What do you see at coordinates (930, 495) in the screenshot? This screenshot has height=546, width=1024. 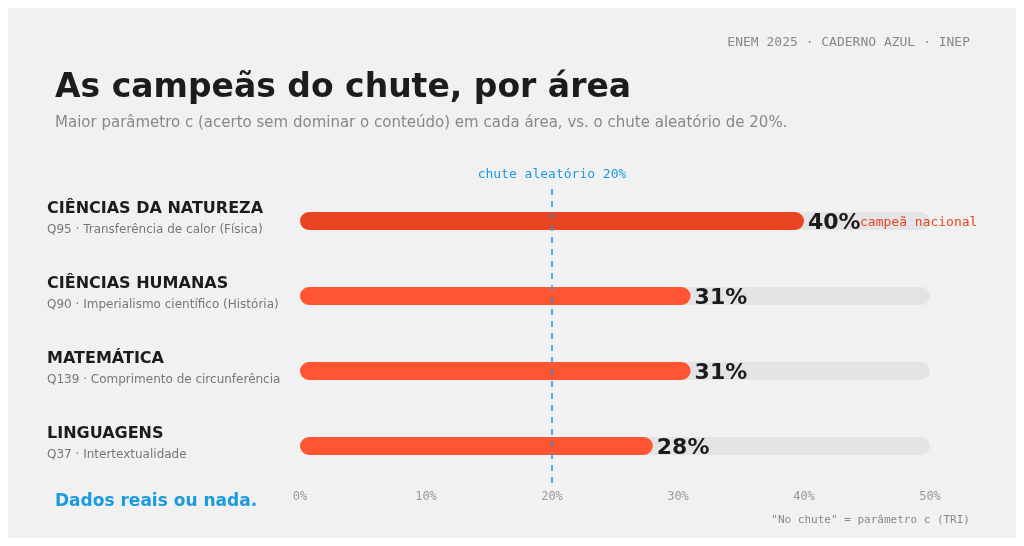 I see `x-tick-label: 50%` at bounding box center [930, 495].